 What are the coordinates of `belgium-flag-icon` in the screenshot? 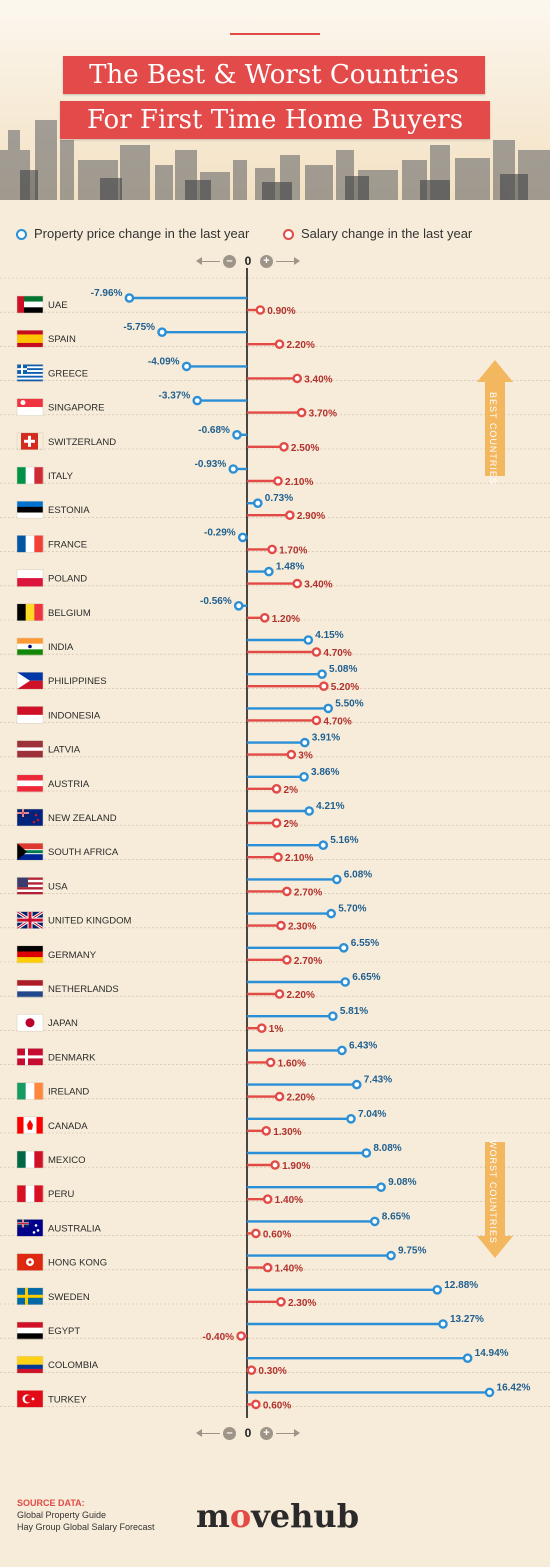 It's located at (30, 612).